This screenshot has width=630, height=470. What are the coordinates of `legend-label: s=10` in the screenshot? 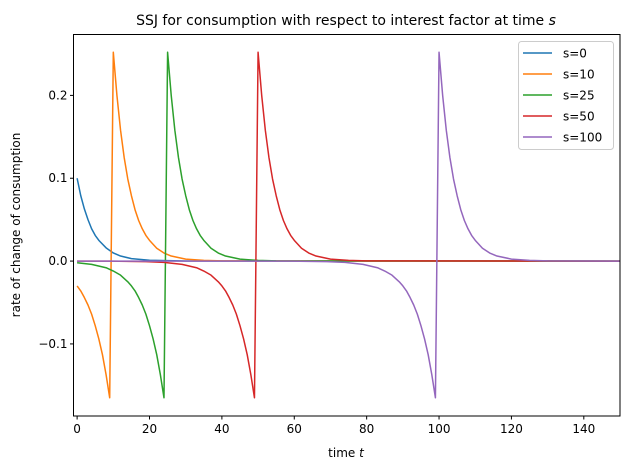 It's located at (579, 75).